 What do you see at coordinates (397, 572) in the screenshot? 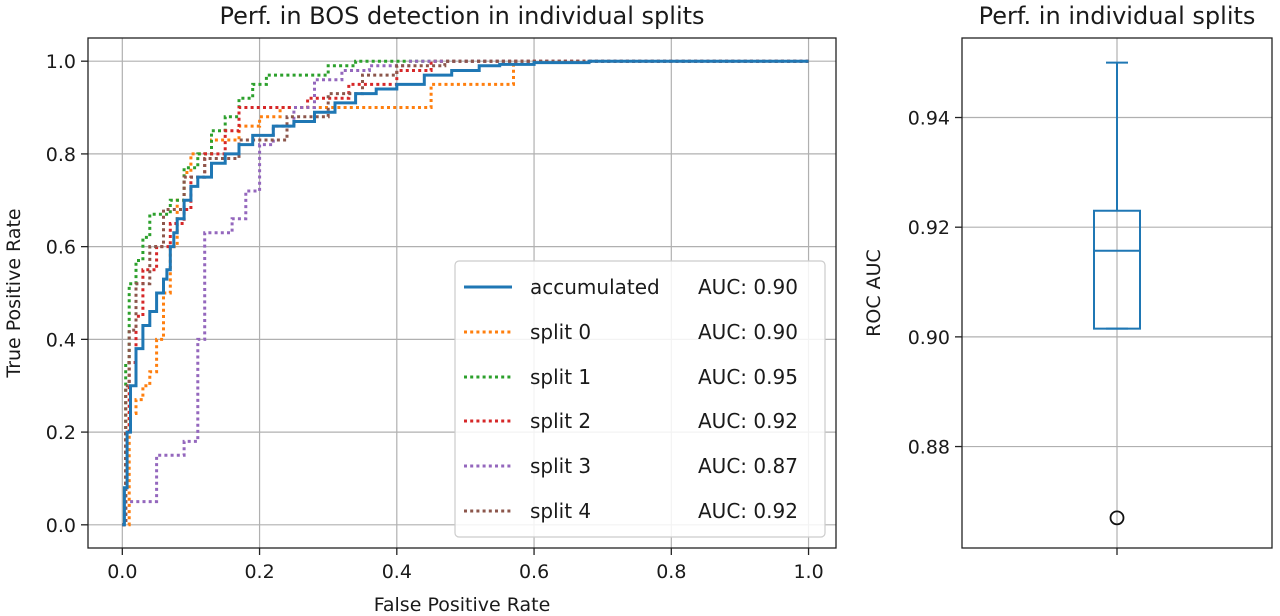
I see `roc-x-tick-label: 0.4` at bounding box center [397, 572].